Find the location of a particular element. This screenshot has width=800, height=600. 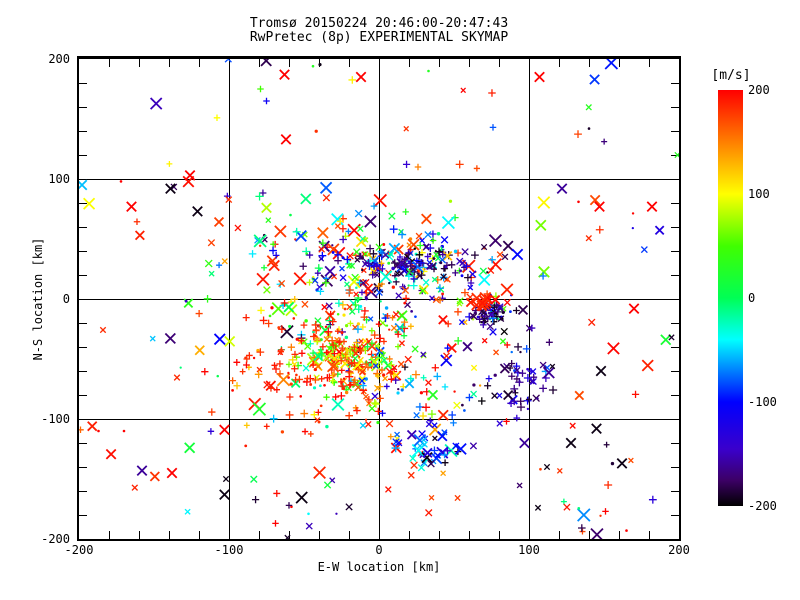

x-tick-label-0: 0 is located at coordinates (379, 550).